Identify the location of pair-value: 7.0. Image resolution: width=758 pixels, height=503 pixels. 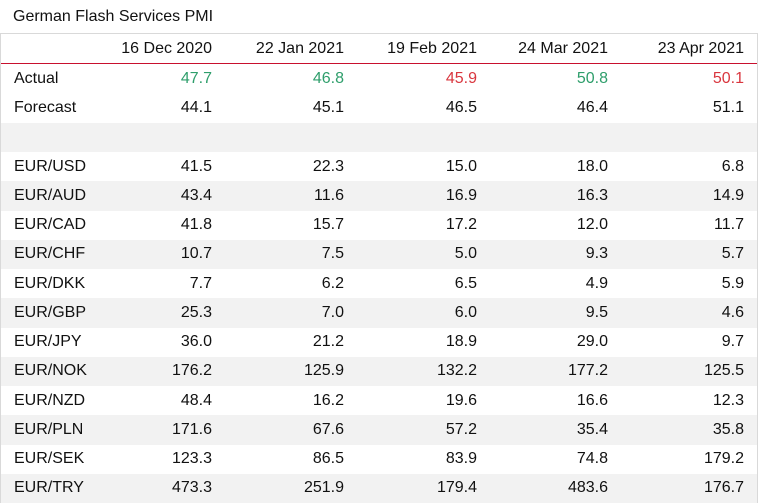
(291, 313).